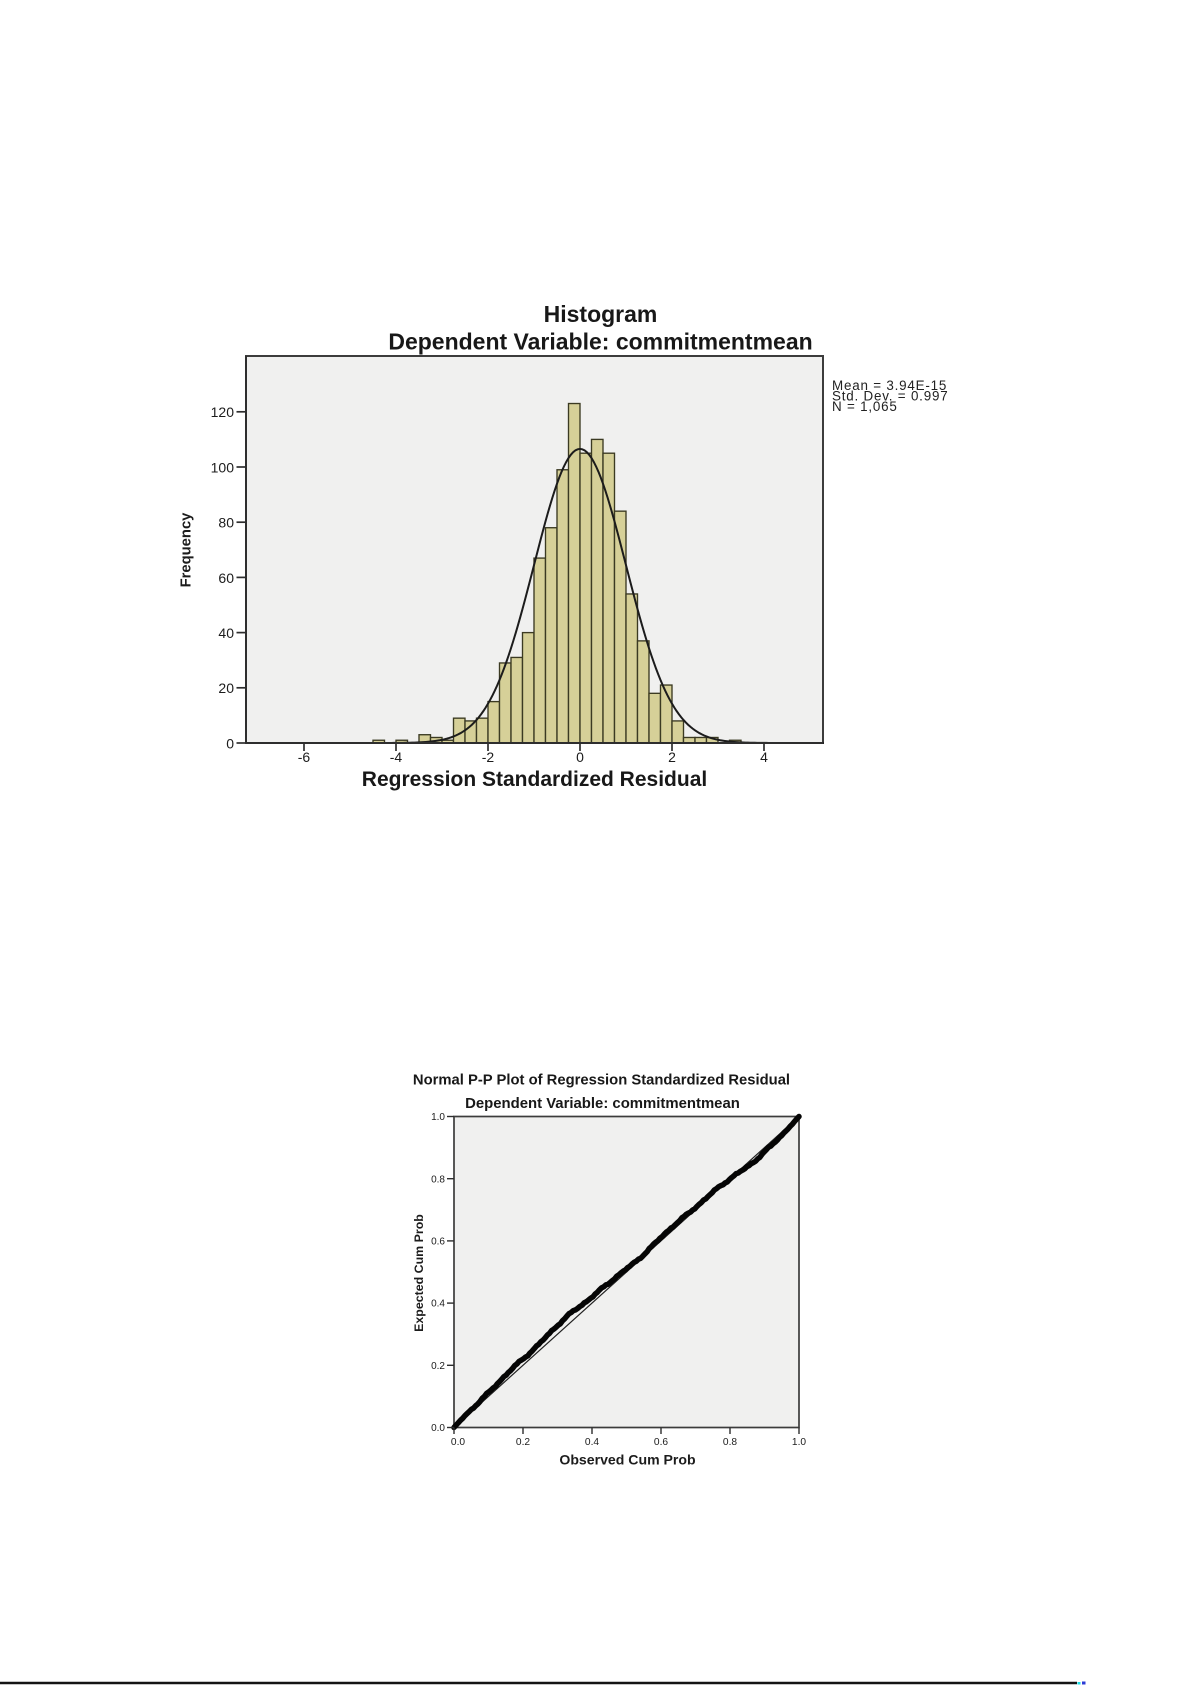 This screenshot has height=1685, width=1192. What do you see at coordinates (223, 467) in the screenshot?
I see `svg-text: 100` at bounding box center [223, 467].